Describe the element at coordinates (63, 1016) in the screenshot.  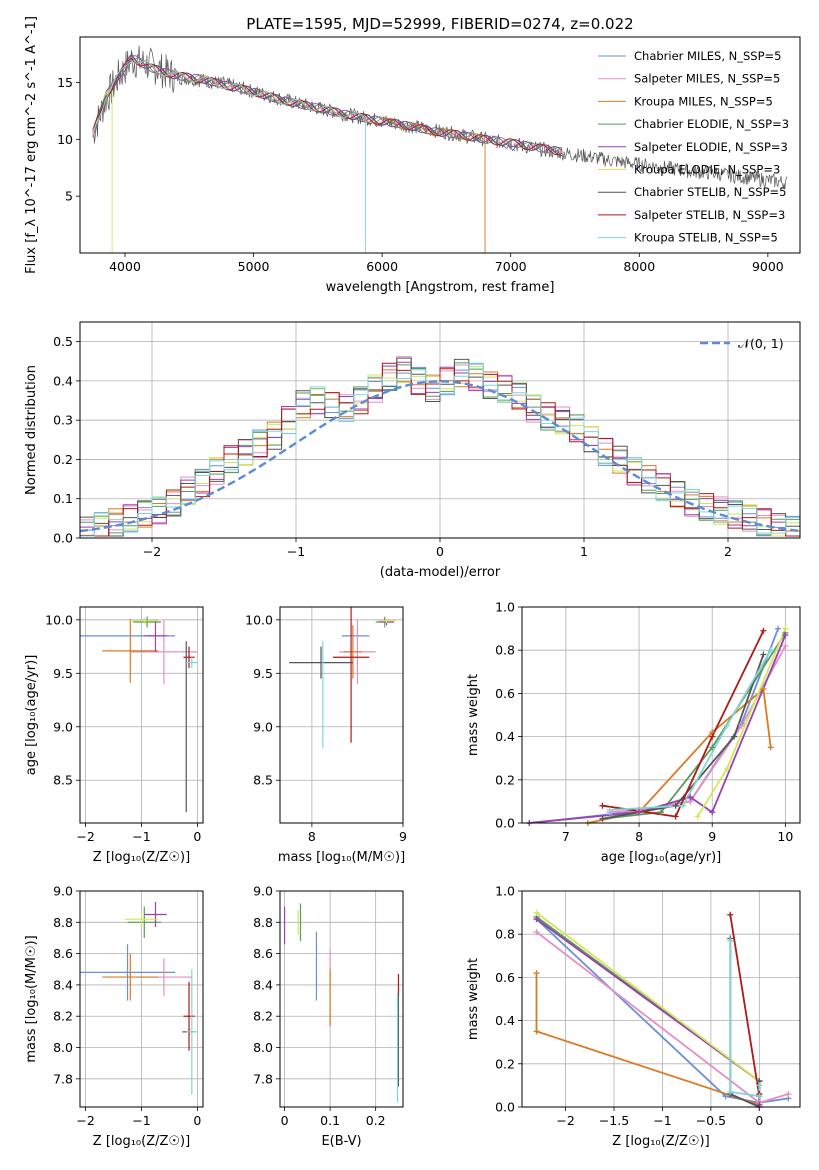
I see `y-tick-label: 8.2` at that location.